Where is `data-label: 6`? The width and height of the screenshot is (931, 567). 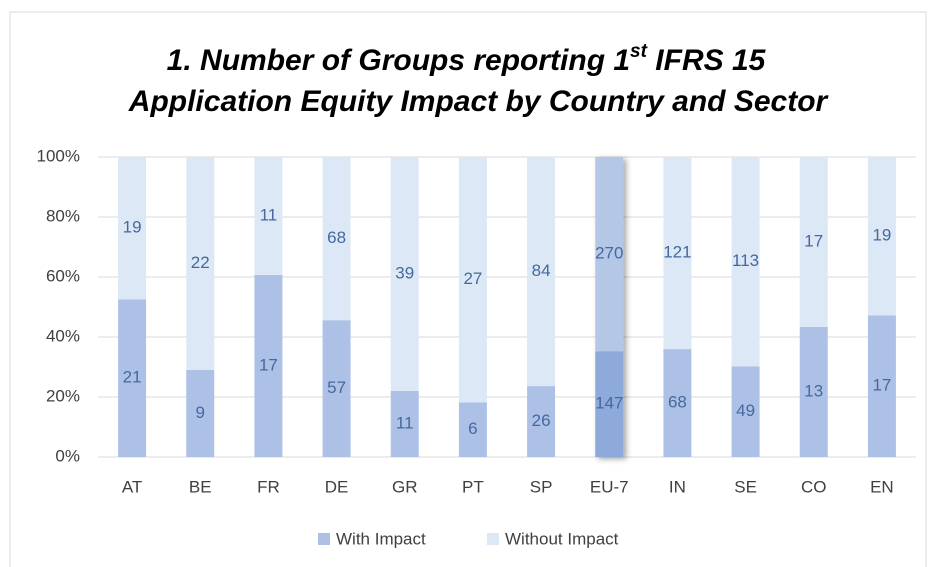 data-label: 6 is located at coordinates (472, 428).